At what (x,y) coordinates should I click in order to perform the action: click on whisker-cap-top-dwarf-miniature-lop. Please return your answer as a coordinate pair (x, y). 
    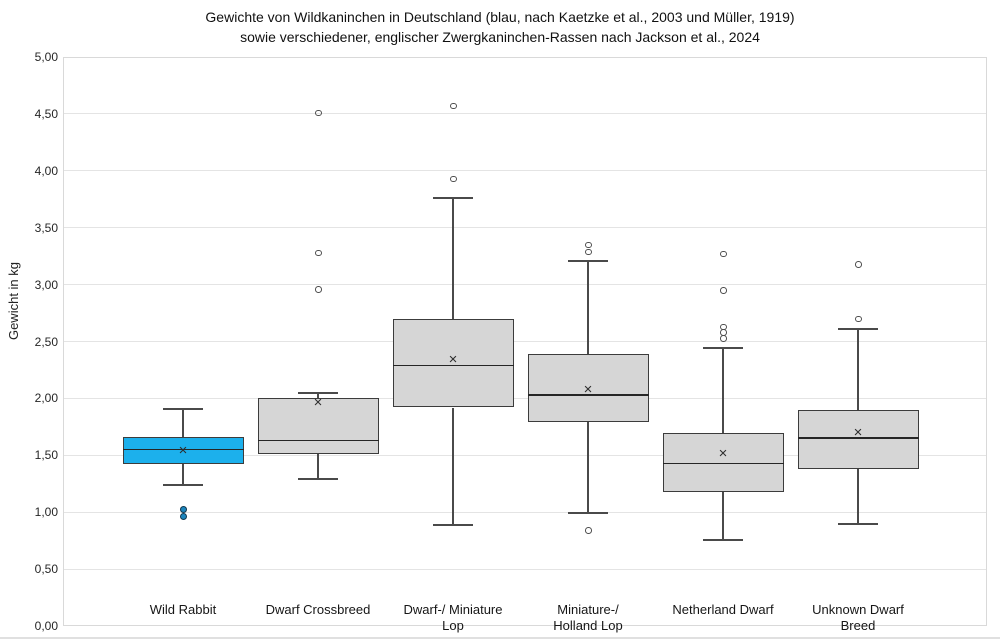
    Looking at the image, I should click on (453, 198).